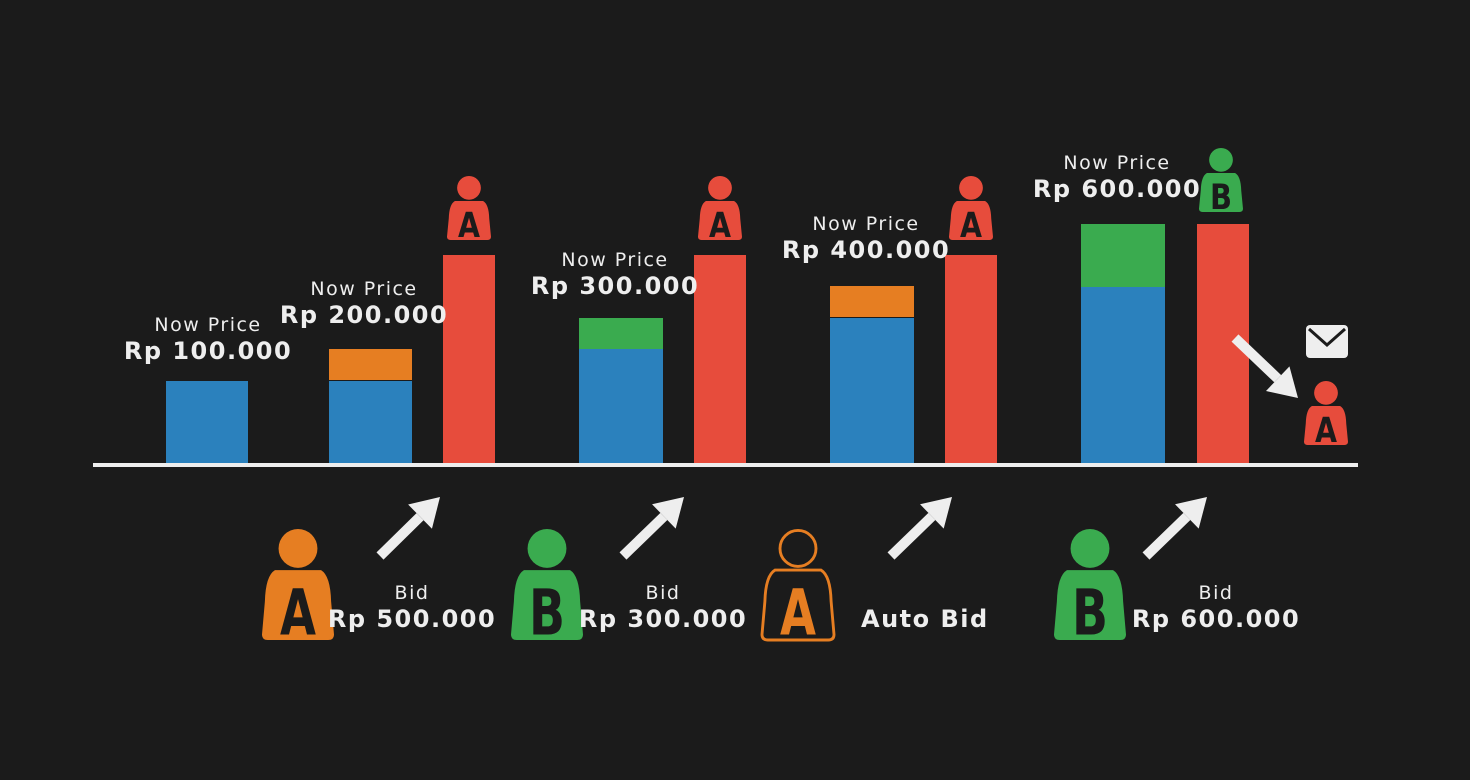 This screenshot has height=780, width=1470. Describe the element at coordinates (1264, 366) in the screenshot. I see `arrow-down-right-icon` at that location.